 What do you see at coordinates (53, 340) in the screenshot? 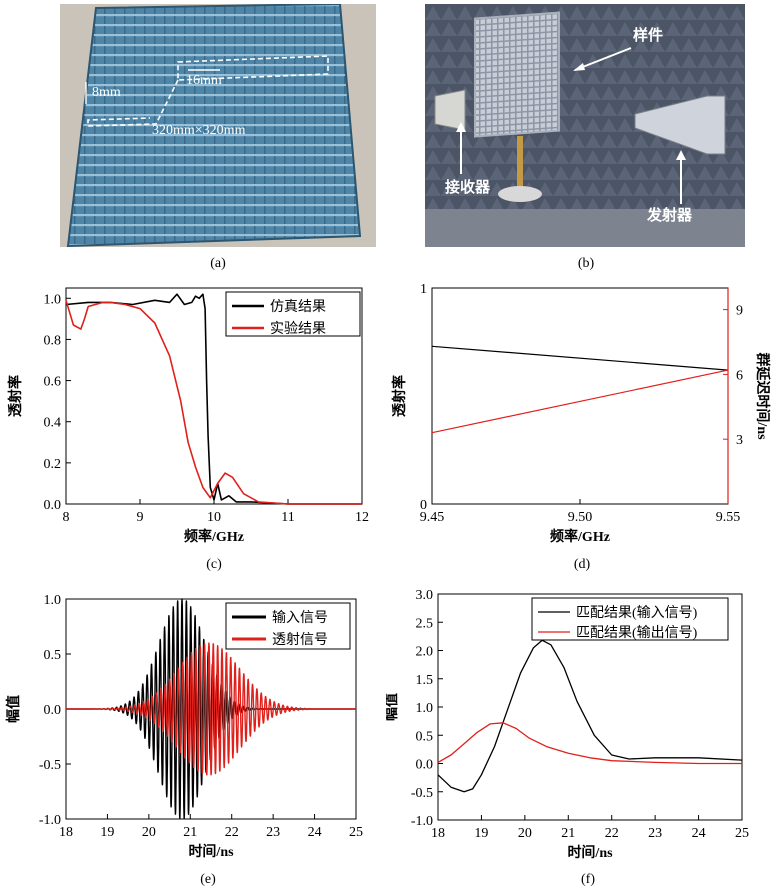
I see `y-tick-label: 0.8` at bounding box center [53, 340].